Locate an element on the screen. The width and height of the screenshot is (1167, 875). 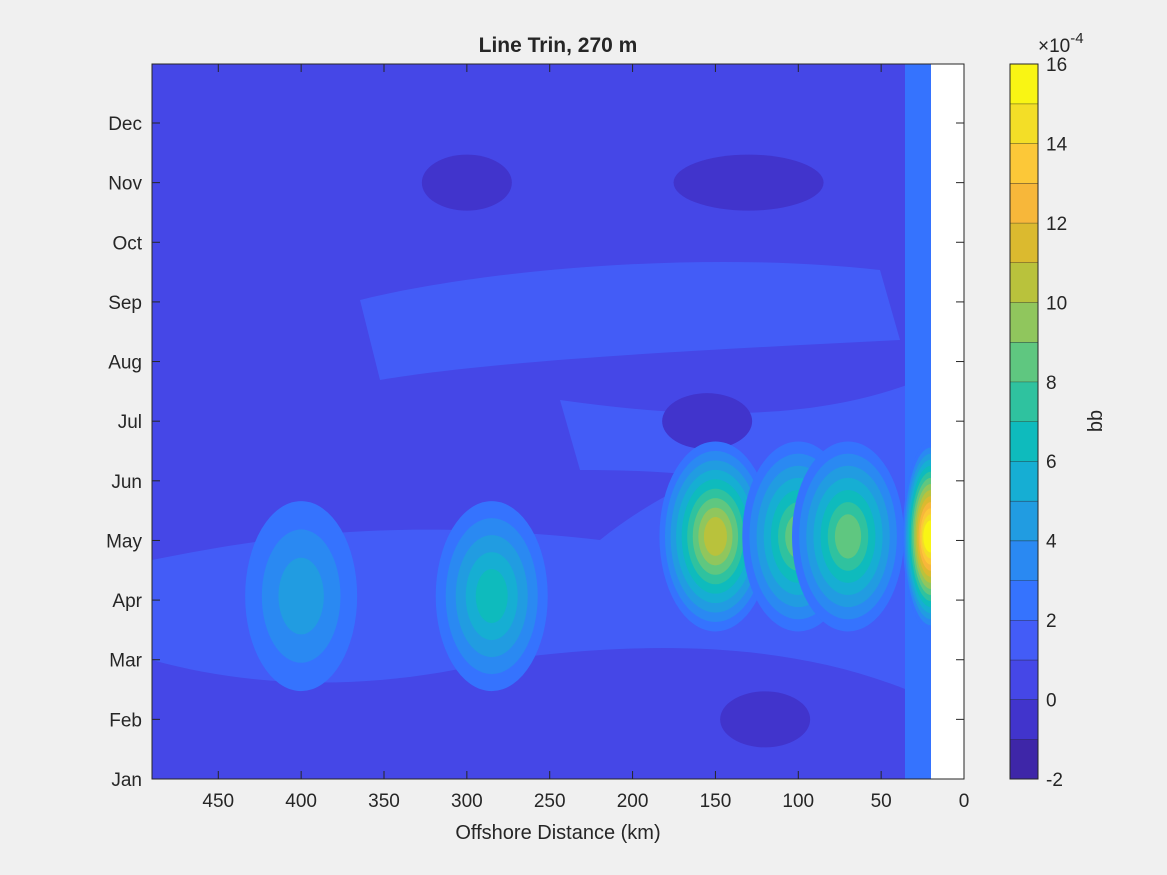
y-tick-label: Jan is located at coordinates (126, 780).